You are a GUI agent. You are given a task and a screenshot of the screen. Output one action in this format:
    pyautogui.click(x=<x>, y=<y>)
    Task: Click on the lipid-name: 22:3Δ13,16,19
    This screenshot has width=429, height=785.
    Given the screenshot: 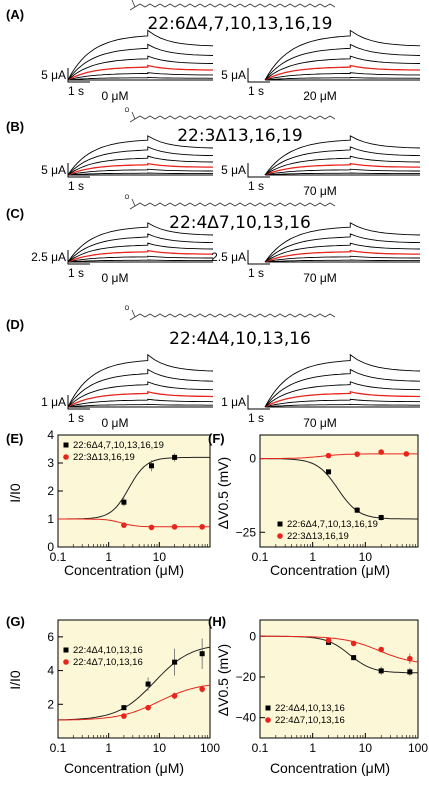 What is the action you would take?
    pyautogui.click(x=240, y=136)
    